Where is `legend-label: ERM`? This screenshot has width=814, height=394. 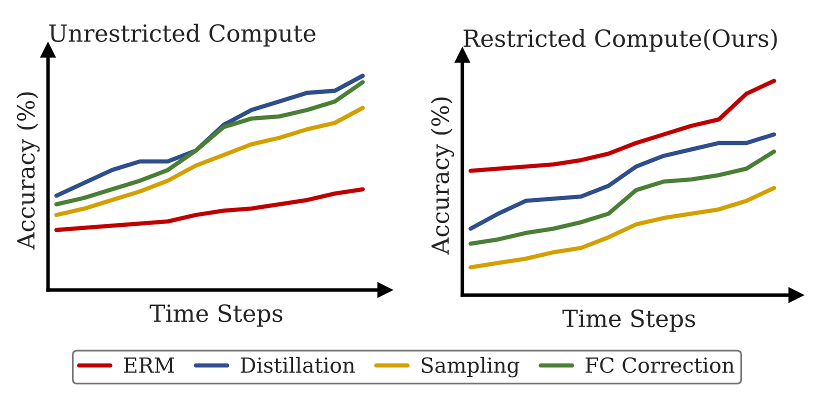
legend-label: ERM is located at coordinates (149, 365).